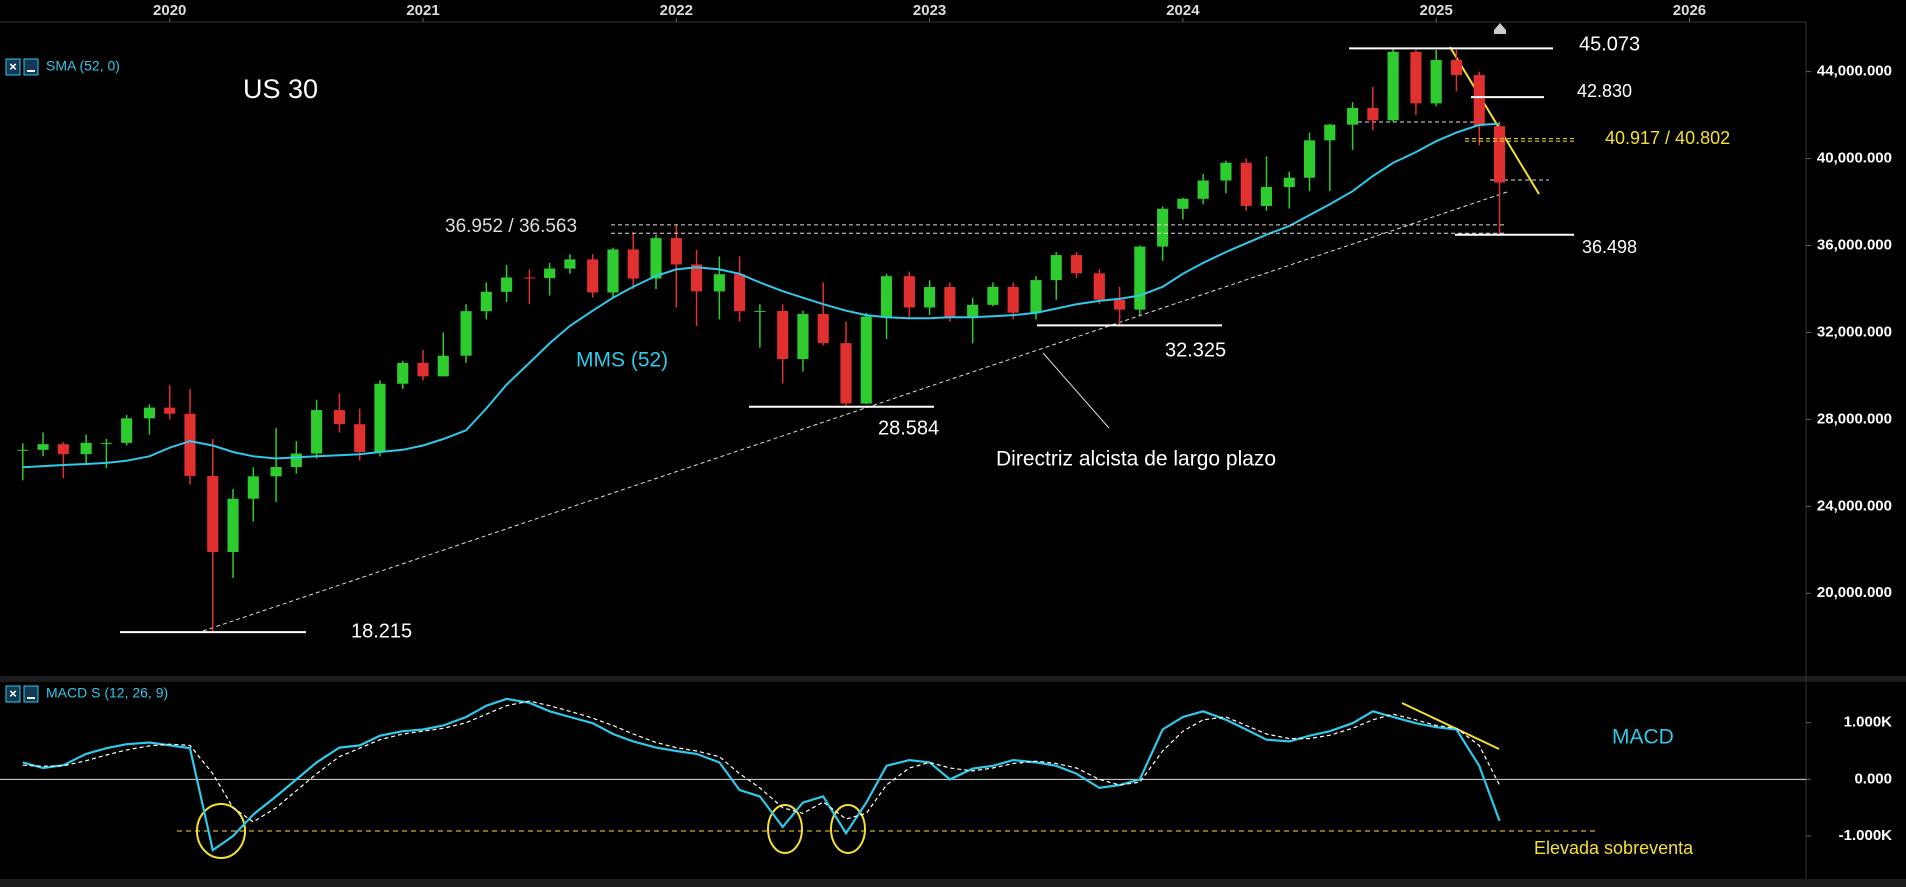 The image size is (1906, 887). I want to click on y-tick-label: 20,000.000, so click(1854, 592).